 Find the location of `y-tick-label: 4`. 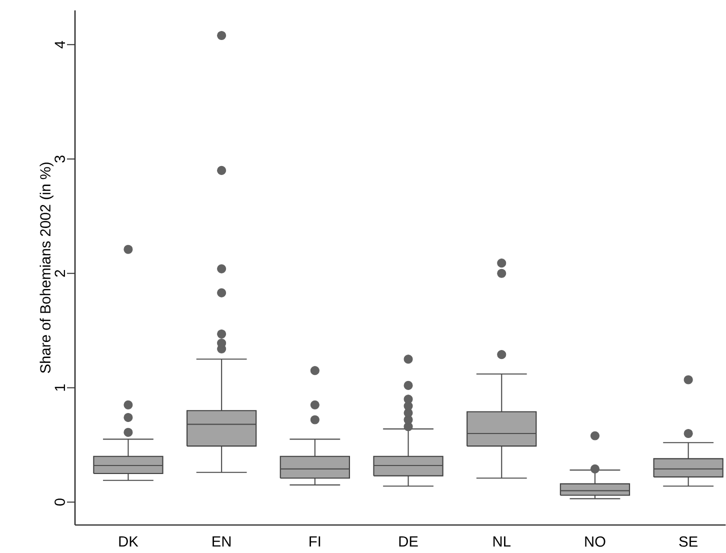

y-tick-label: 4 is located at coordinates (59, 44).